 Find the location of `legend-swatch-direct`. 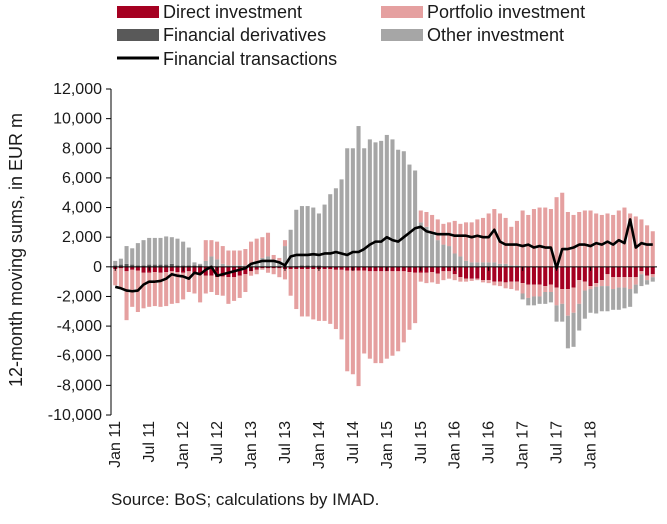

legend-swatch-direct is located at coordinates (138, 12).